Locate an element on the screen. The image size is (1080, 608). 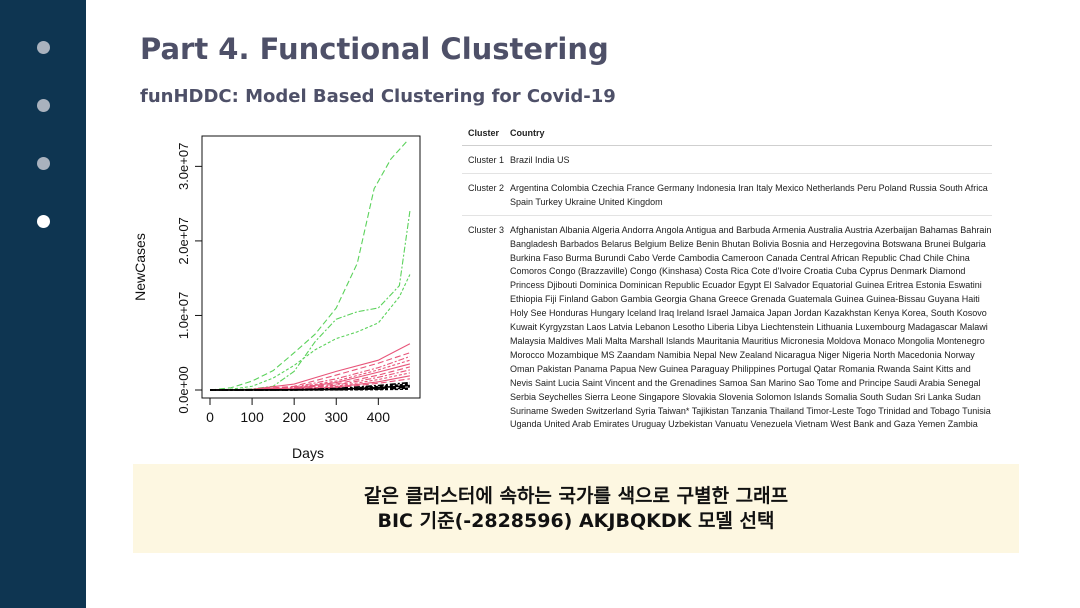
nav-dot-4-active is located at coordinates (43, 221).